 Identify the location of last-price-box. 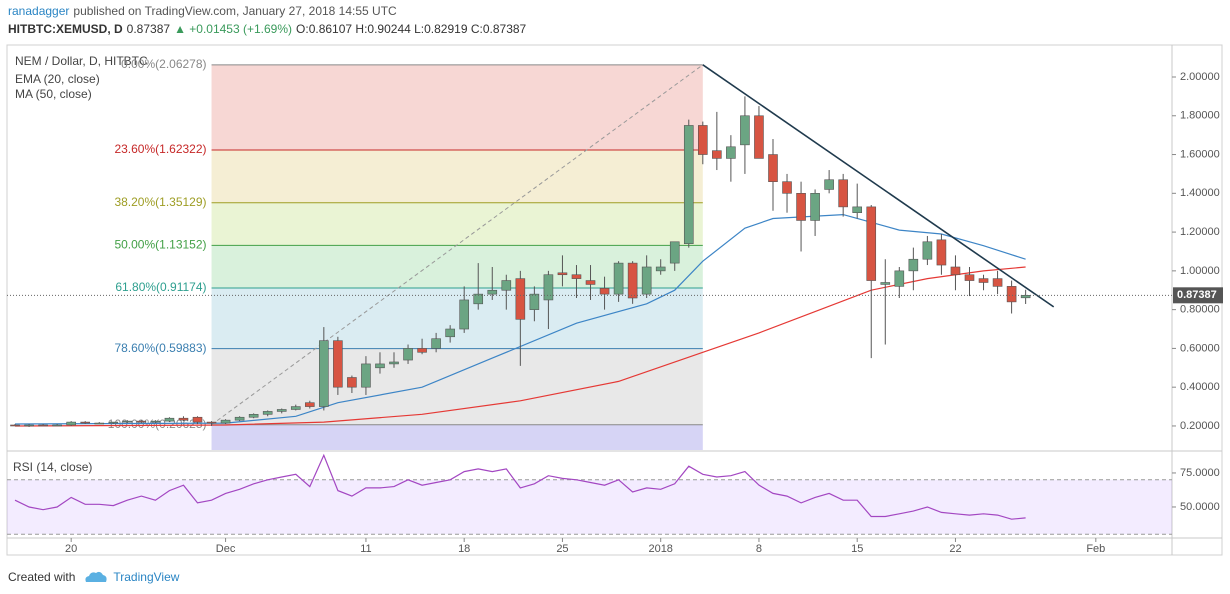
(1198, 295).